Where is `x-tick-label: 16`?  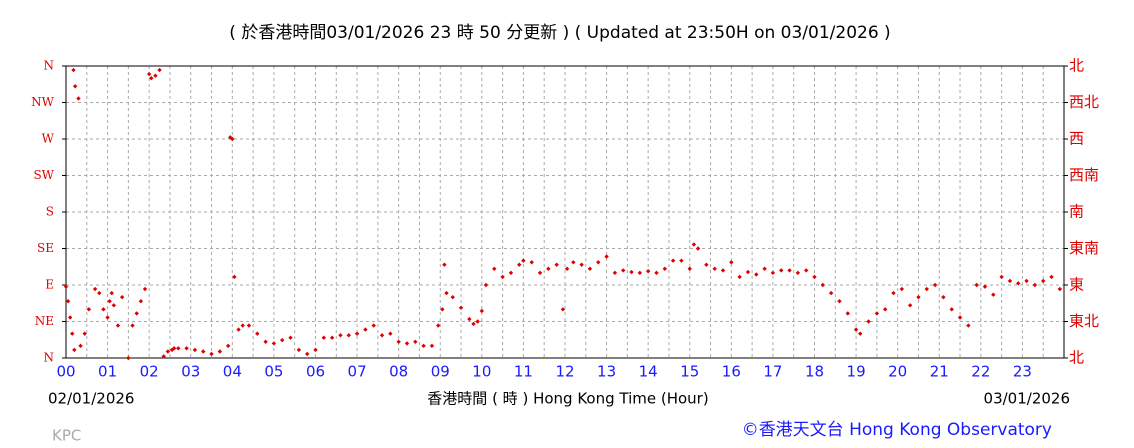 x-tick-label: 16 is located at coordinates (731, 372).